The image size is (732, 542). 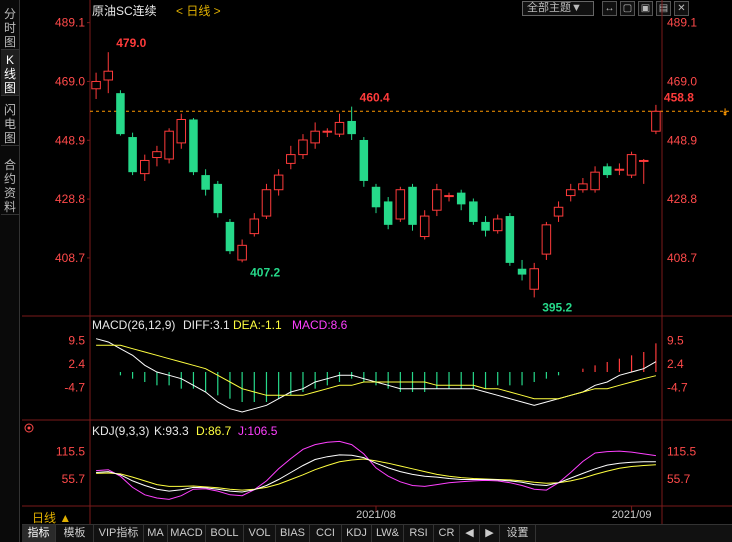 I want to click on bottom-tab-15: 设置, so click(x=518, y=533).